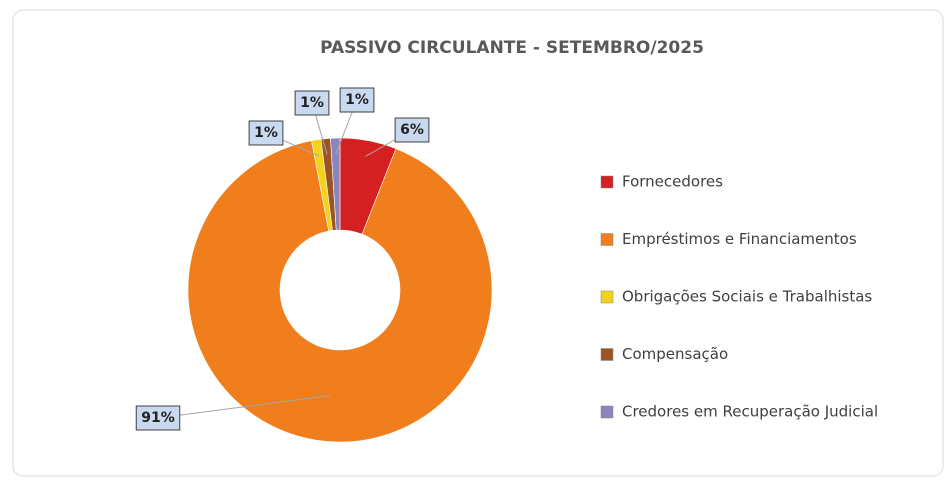 The image size is (952, 485). What do you see at coordinates (675, 354) in the screenshot?
I see `legend-label: Compensação` at bounding box center [675, 354].